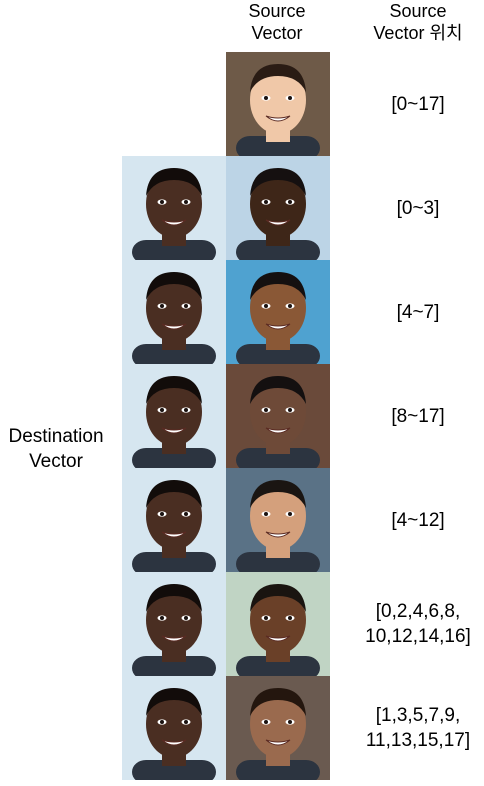 The width and height of the screenshot is (484, 786). What do you see at coordinates (418, 728) in the screenshot?
I see `source-vector-position-6: [1,3,5,7,9, 11,13,15,17]` at bounding box center [418, 728].